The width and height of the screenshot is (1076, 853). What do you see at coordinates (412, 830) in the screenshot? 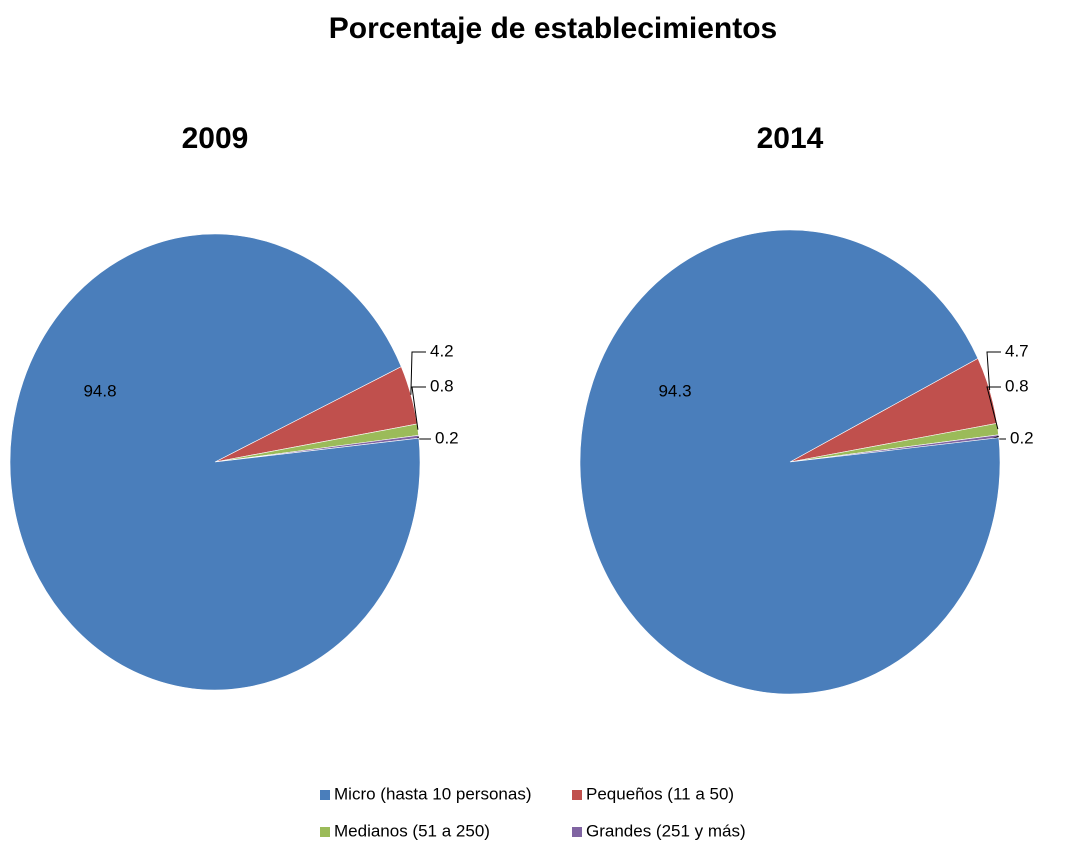
I see `legend-label: Medianos (51 a 250)` at bounding box center [412, 830].